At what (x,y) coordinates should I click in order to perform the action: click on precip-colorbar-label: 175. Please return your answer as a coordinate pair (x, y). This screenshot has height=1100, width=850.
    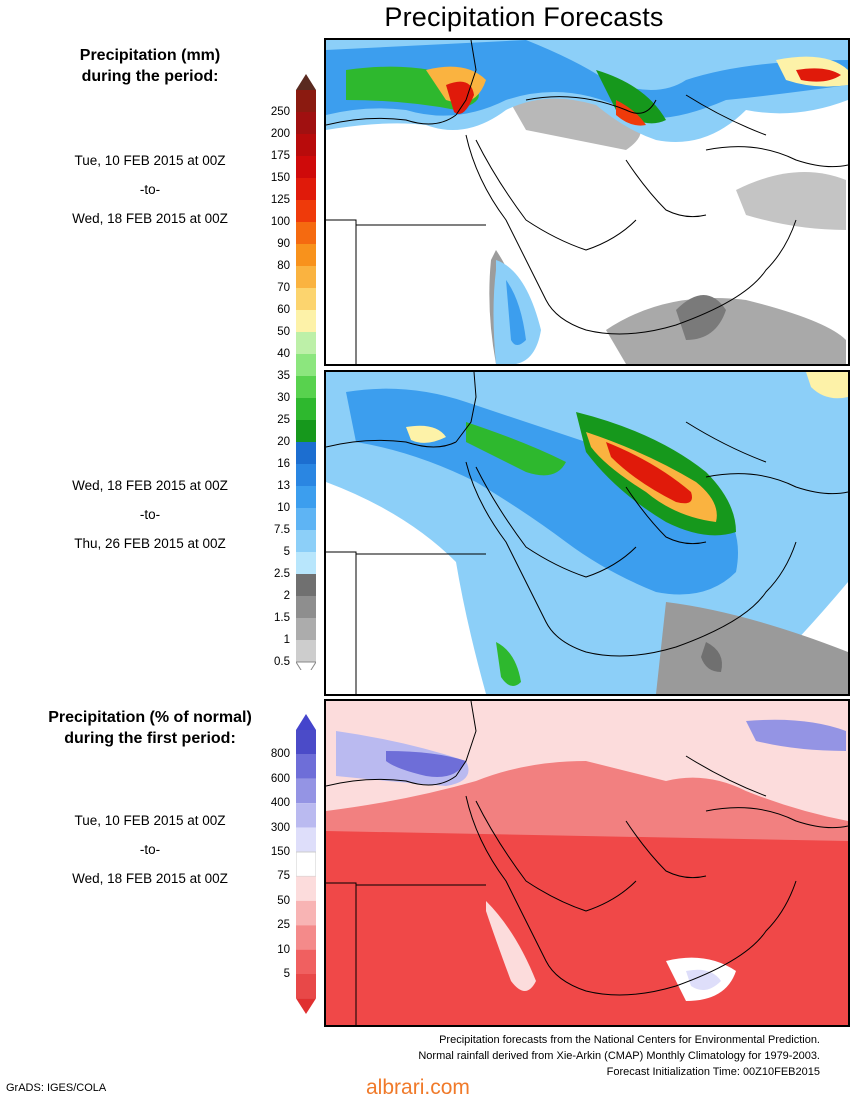
    Looking at the image, I should click on (280, 156).